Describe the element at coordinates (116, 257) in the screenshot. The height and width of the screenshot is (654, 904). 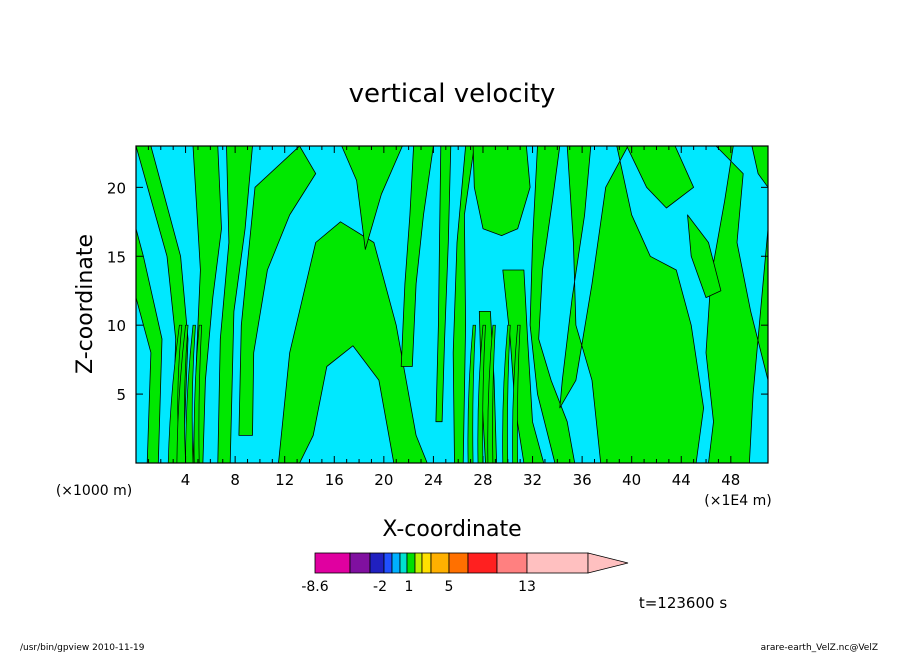
I see `y-tick-label: 15` at that location.